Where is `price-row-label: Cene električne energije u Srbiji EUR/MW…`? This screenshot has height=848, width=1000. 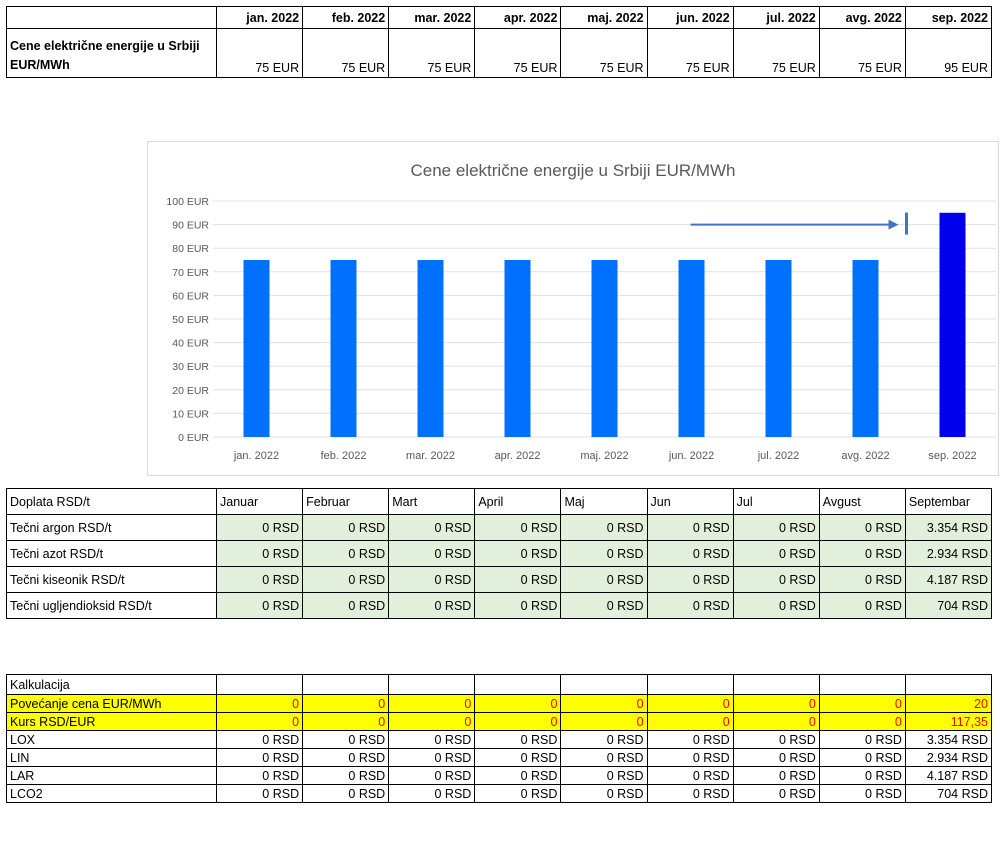 price-row-label: Cene električne energije u Srbiji EUR/MW… is located at coordinates (111, 53).